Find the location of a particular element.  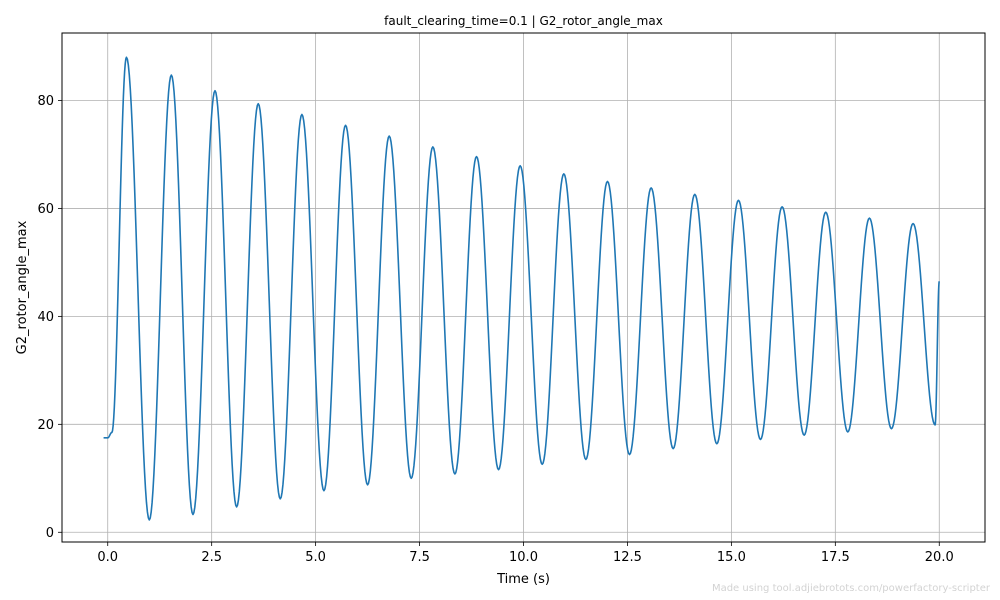

x-tick-label: 12.5 is located at coordinates (627, 557).